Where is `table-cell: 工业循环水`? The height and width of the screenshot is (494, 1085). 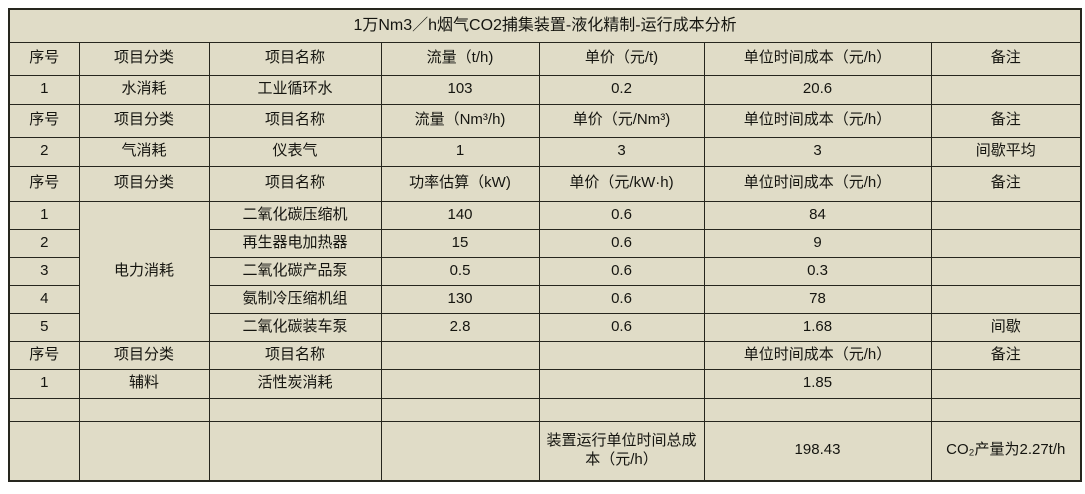 table-cell: 工业循环水 is located at coordinates (295, 89).